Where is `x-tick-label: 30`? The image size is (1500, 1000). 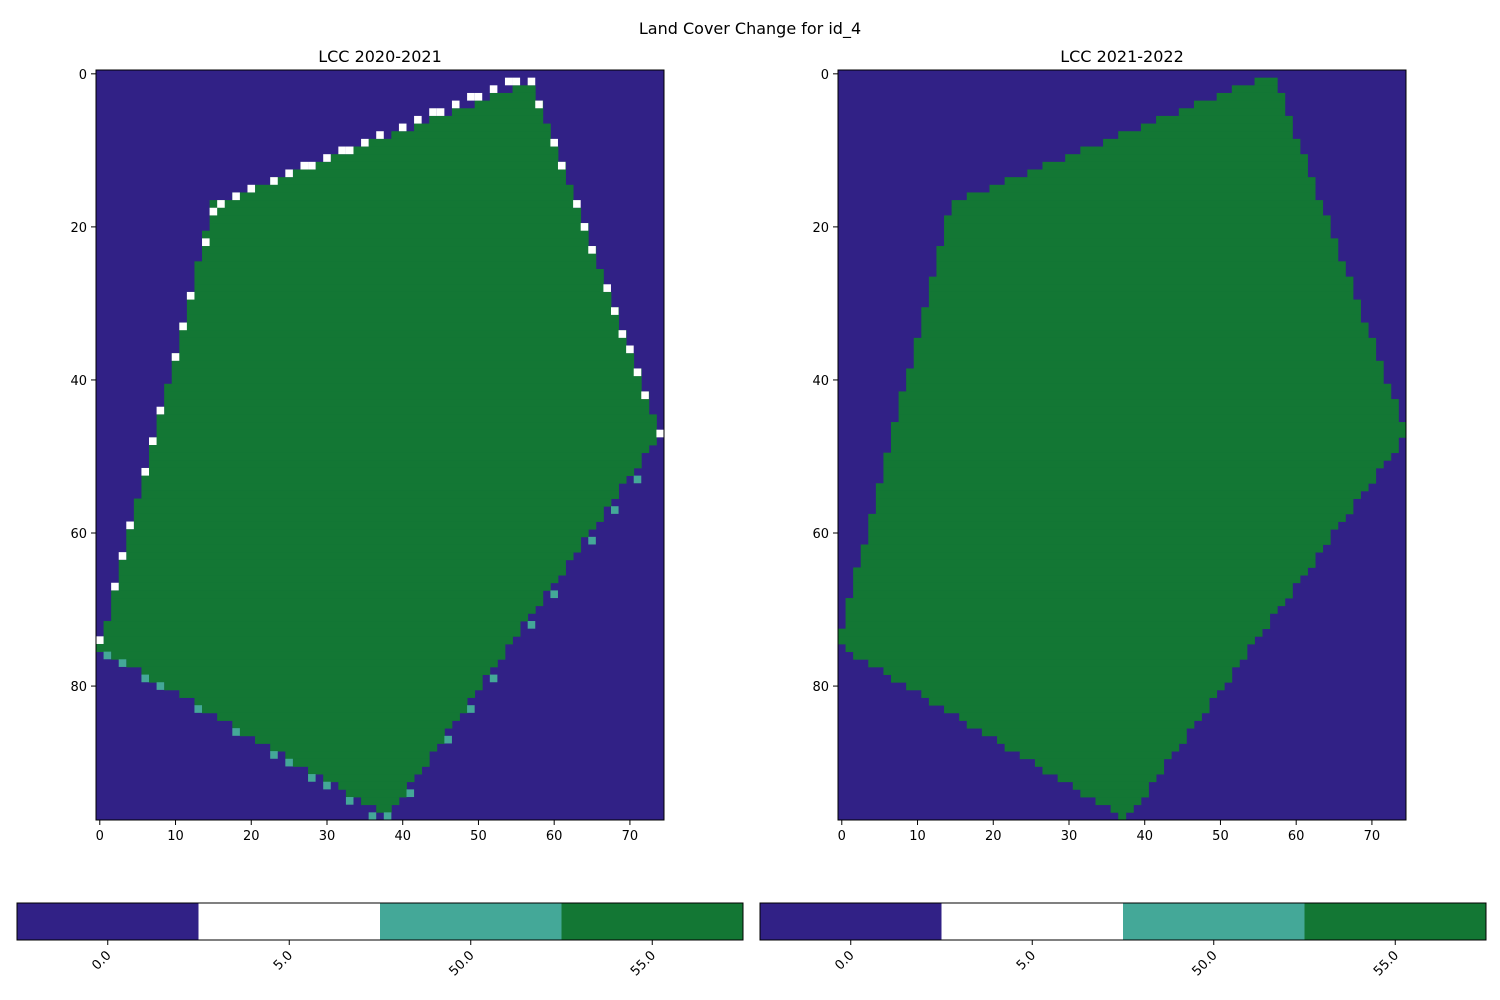
x-tick-label: 30 is located at coordinates (327, 836).